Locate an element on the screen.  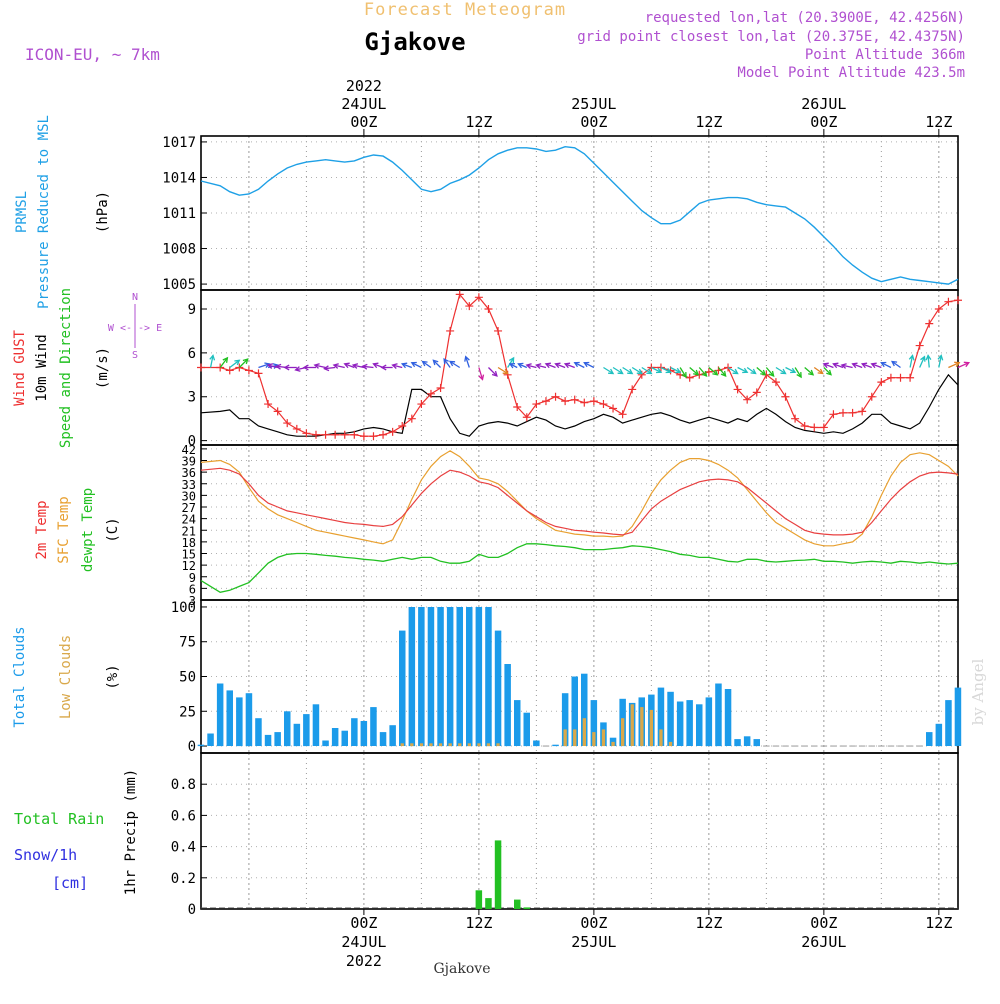
wind-ytick-label: 6 is located at coordinates (192, 354).